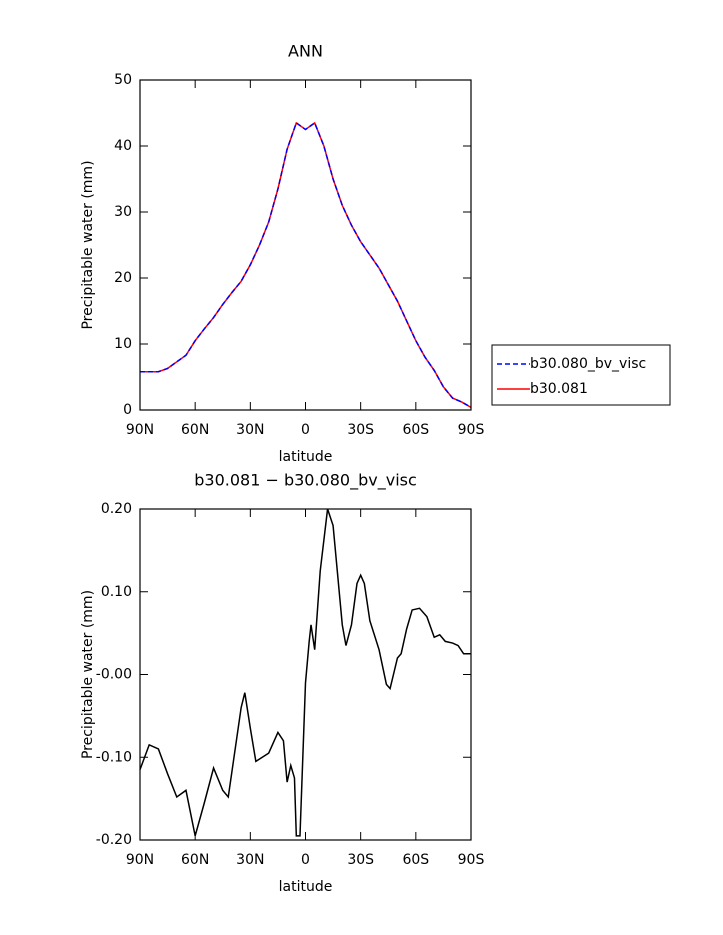 This screenshot has width=723, height=935. I want to click on y-tick-label: 40, so click(123, 146).